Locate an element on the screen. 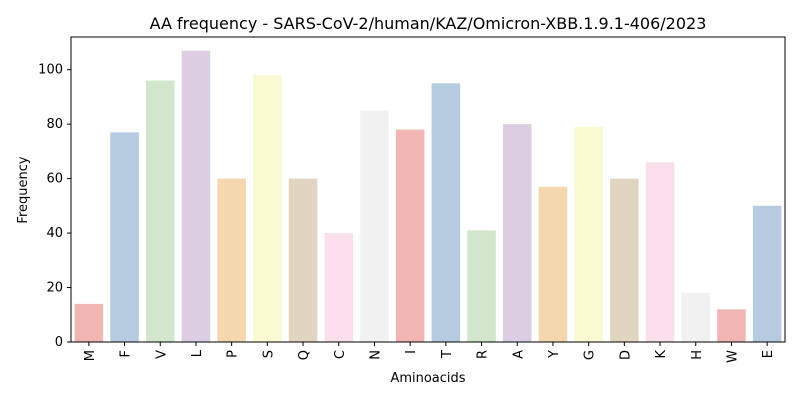  y-tick-label: 40 is located at coordinates (54, 233).